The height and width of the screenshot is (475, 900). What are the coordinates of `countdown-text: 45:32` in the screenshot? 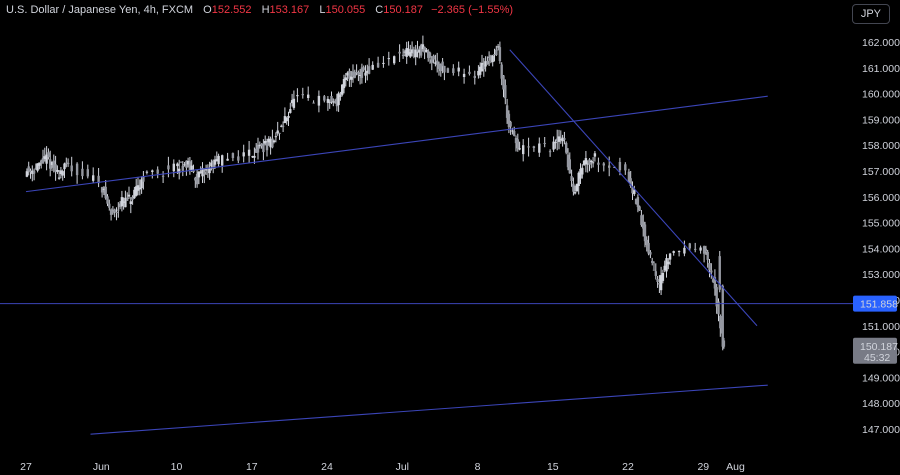 It's located at (877, 358).